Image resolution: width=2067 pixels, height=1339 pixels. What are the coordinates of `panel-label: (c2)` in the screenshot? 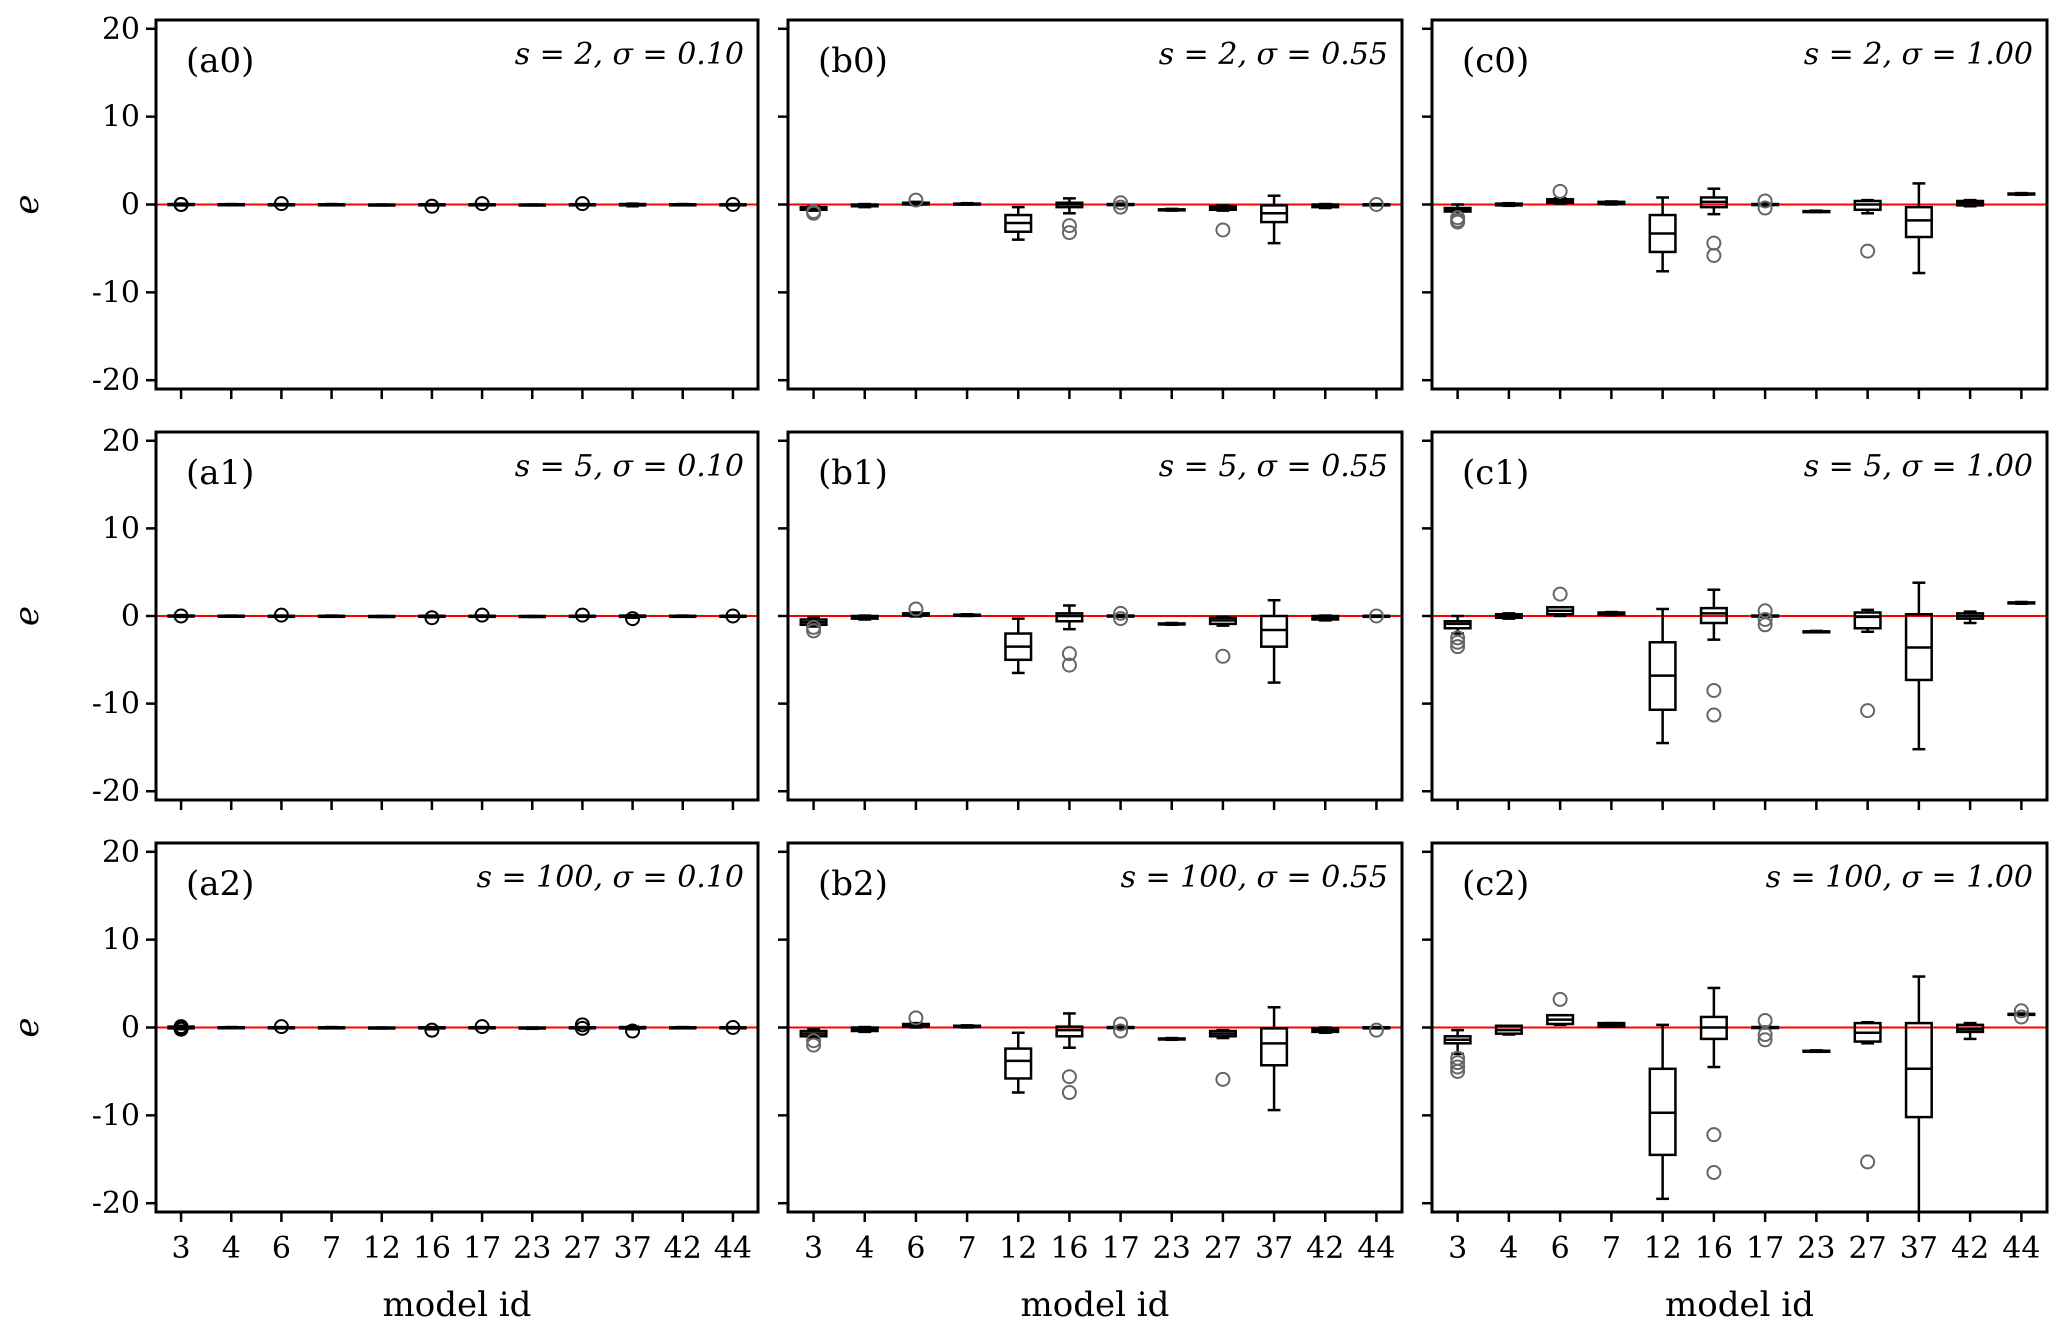 It's located at (1495, 884).